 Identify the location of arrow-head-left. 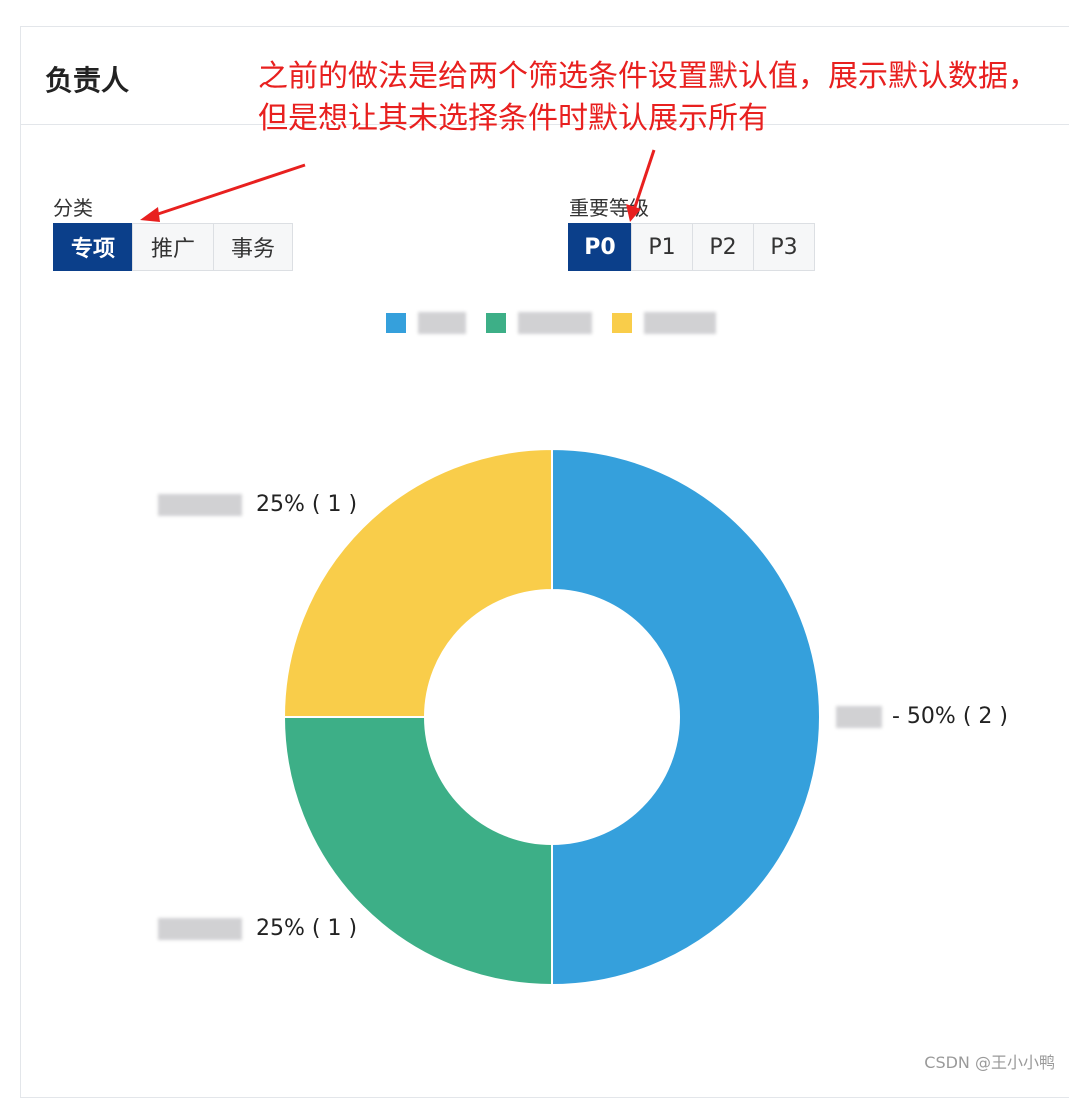
(150, 214).